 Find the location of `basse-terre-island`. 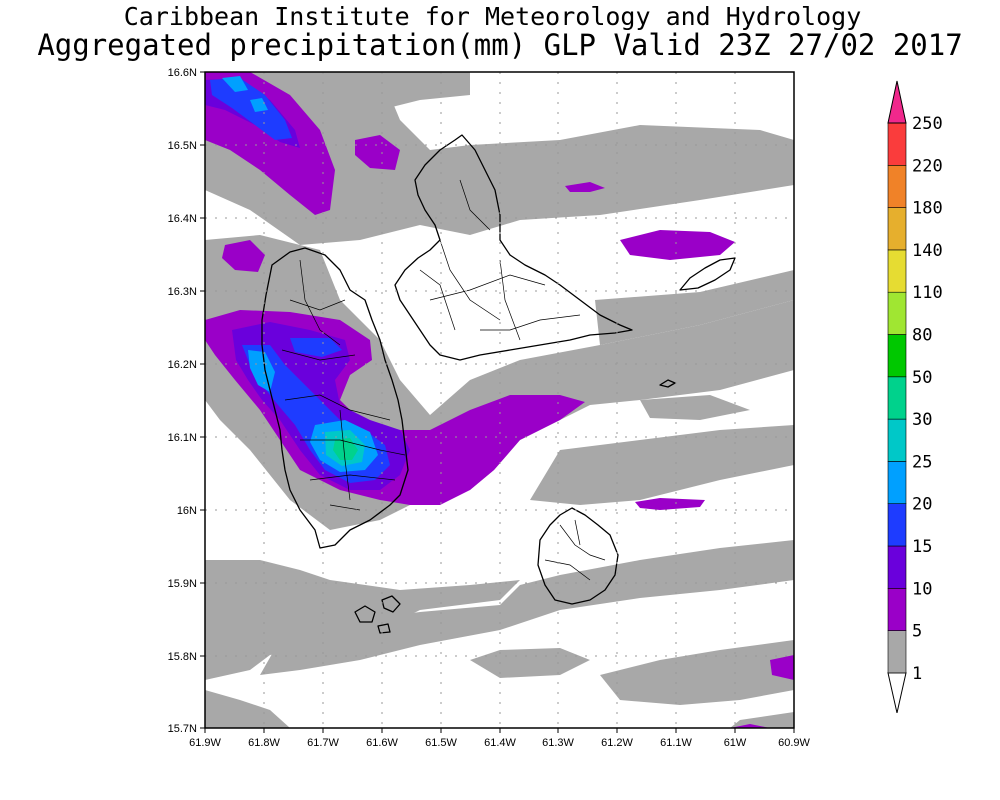

basse-terre-island is located at coordinates (335, 398).